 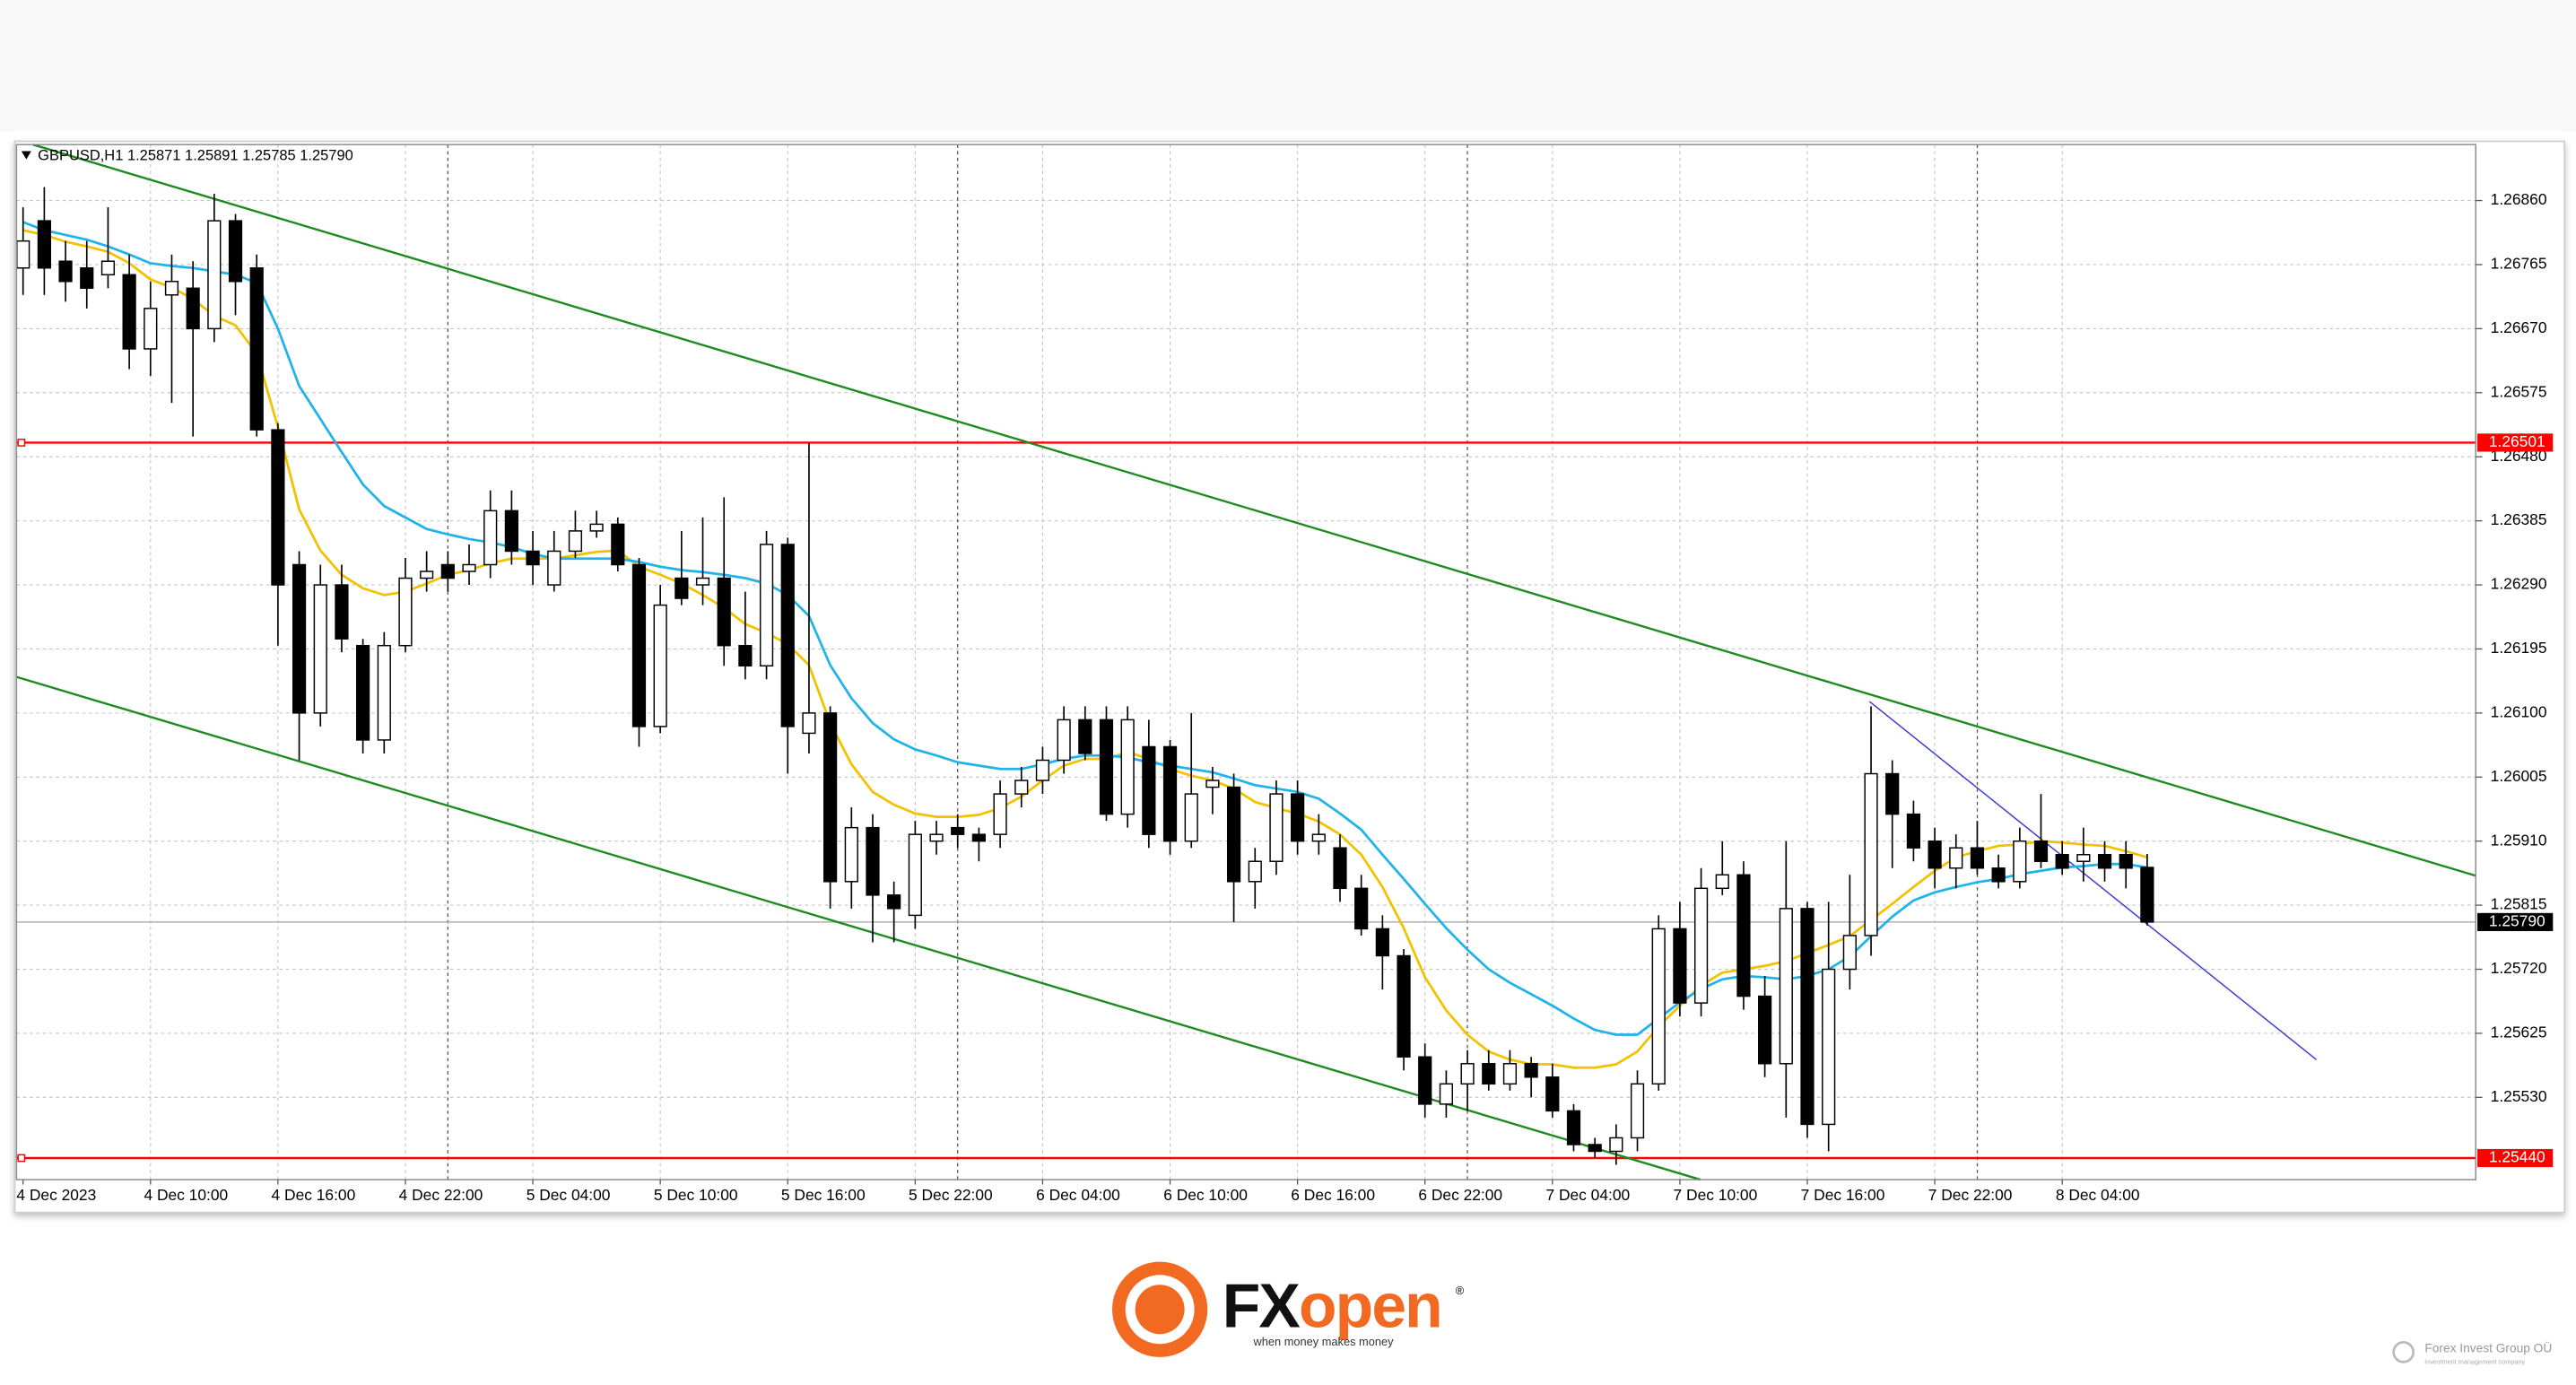 What do you see at coordinates (696, 1195) in the screenshot?
I see `x-tick-label: 5 Dec 10:00` at bounding box center [696, 1195].